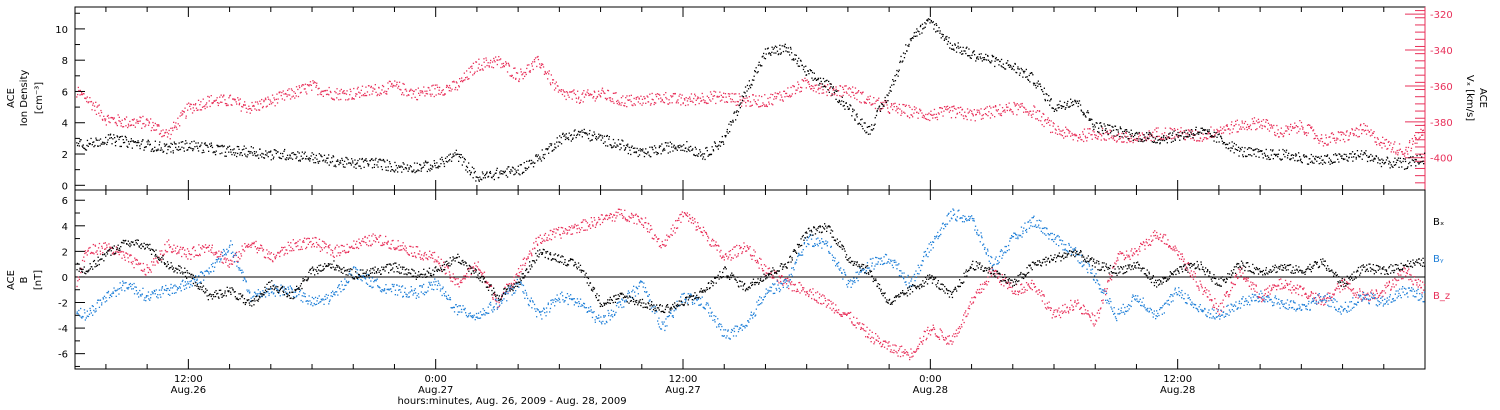 The width and height of the screenshot is (1500, 410). I want to click on right-tick-label-2: -360, so click(1441, 87).